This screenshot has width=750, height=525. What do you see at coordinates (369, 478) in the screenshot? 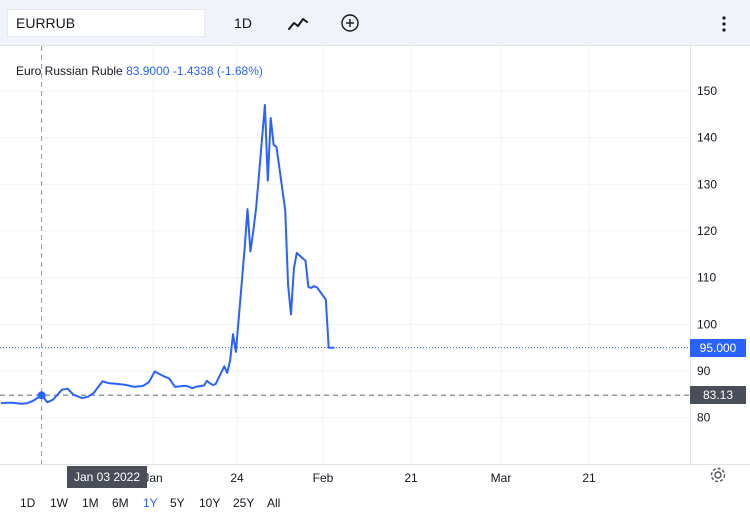
I see `x-axis: Jan 24 Feb 21 Mar 21` at bounding box center [369, 478].